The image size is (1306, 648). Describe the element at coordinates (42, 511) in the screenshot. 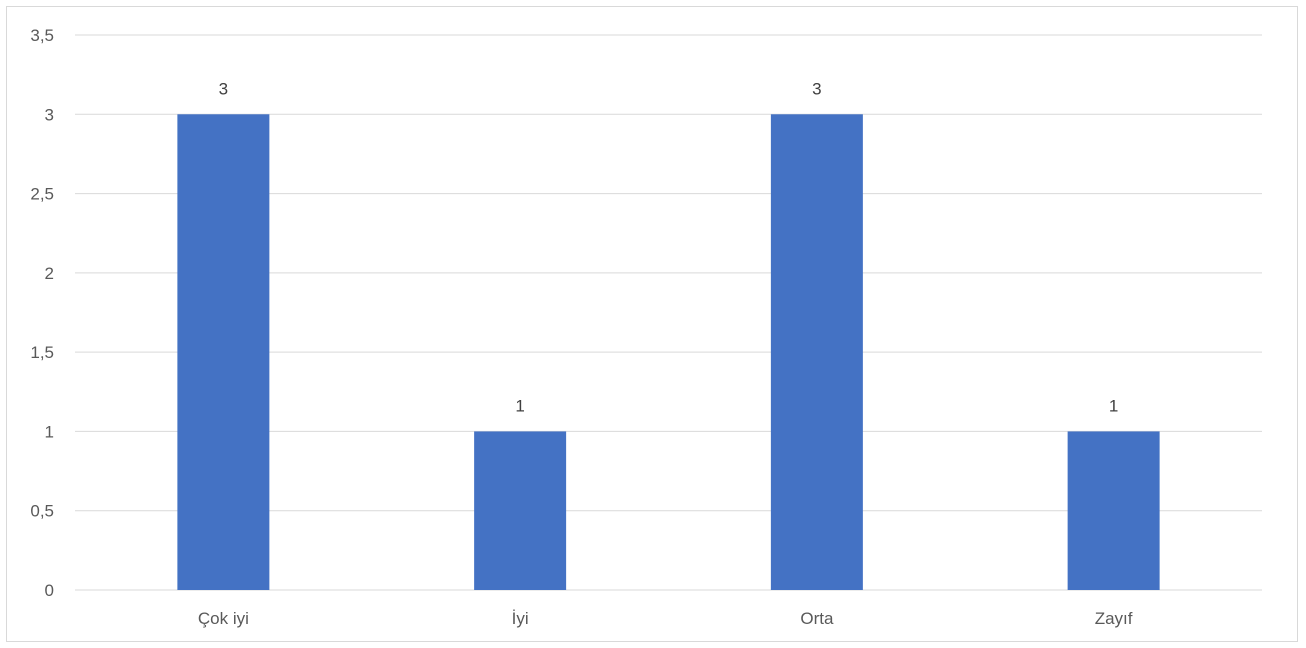

I see `y-tick-label: 0,5` at that location.